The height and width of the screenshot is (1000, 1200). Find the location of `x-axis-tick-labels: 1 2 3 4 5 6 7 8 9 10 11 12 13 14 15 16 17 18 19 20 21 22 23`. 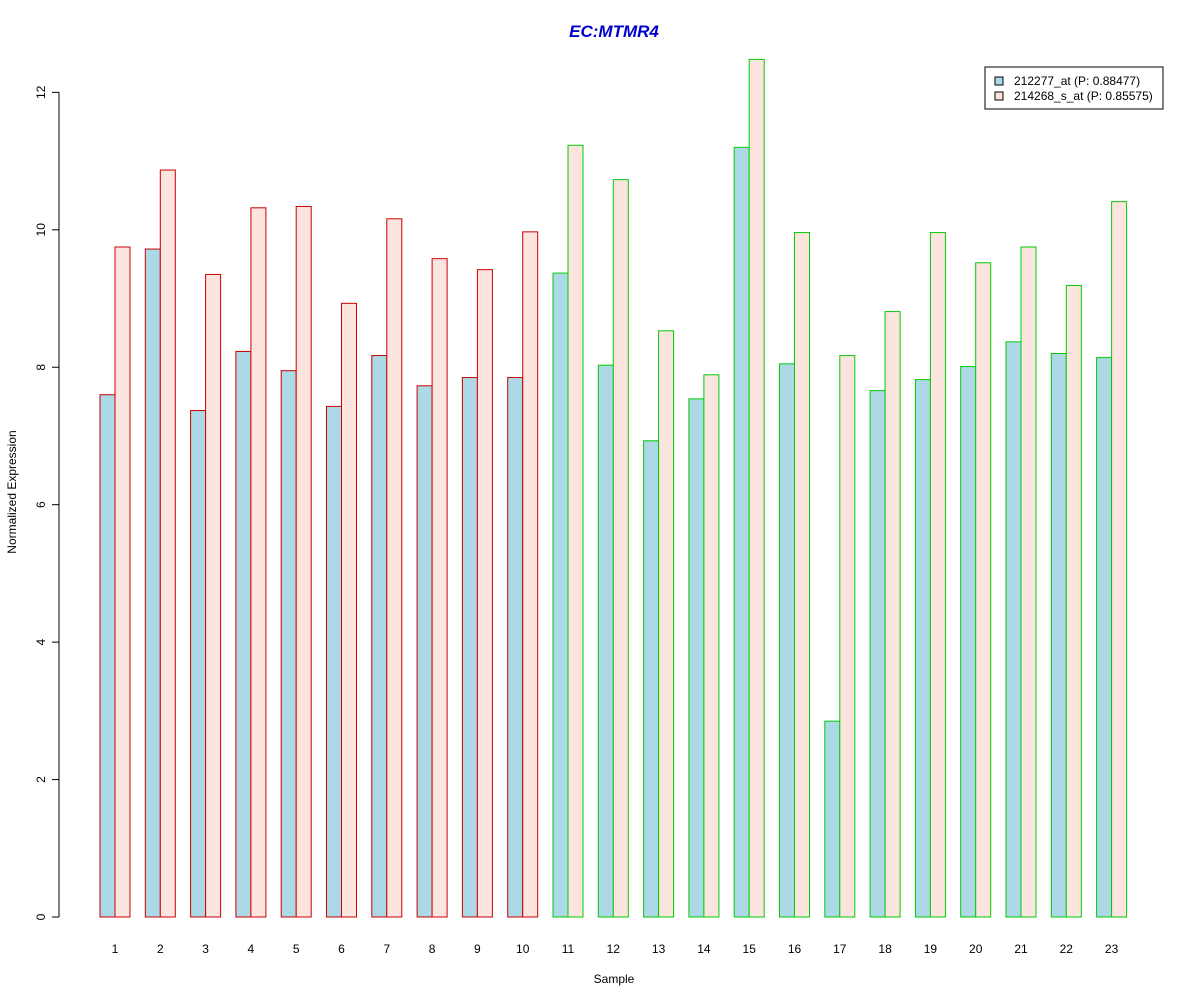

x-axis-tick-labels: 1 2 3 4 5 6 7 8 9 10 11 12 13 14 15 16 17 18 19 20 21 22 23 is located at coordinates (615, 949).